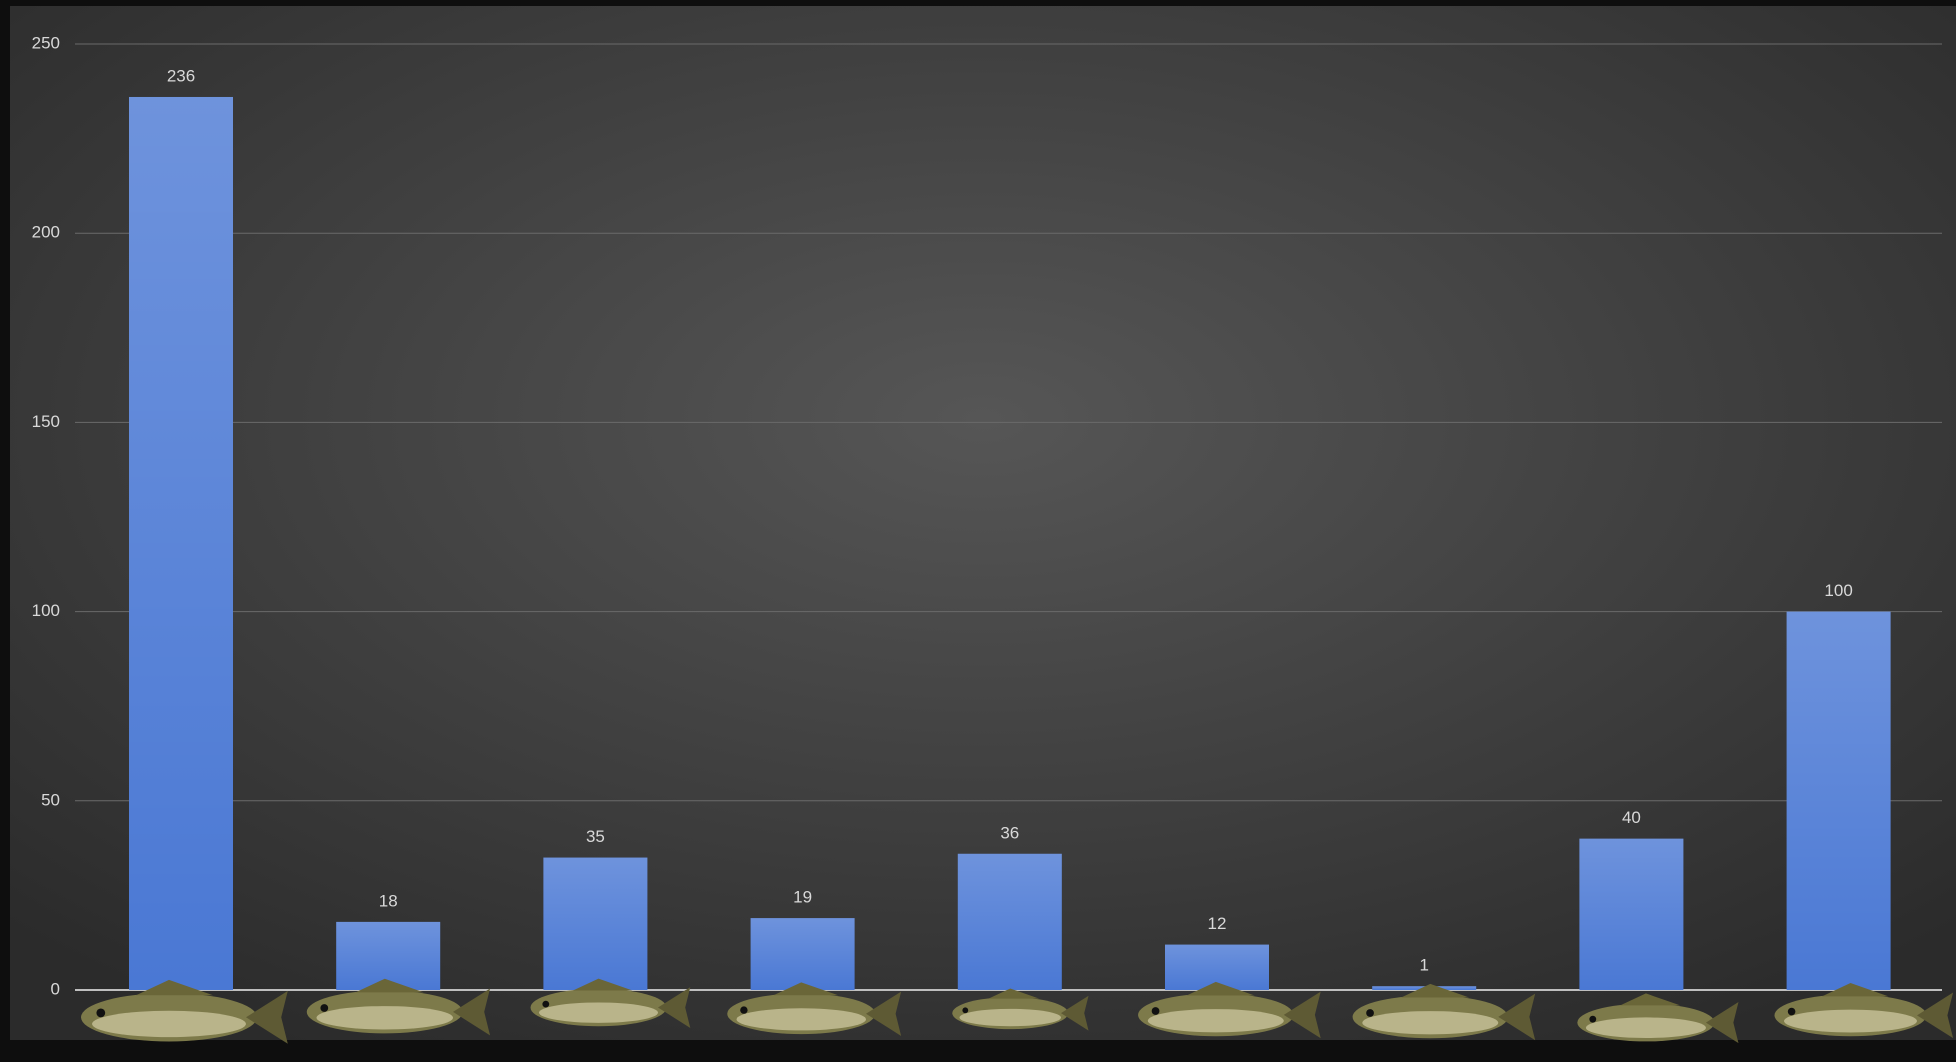 Image resolution: width=1956 pixels, height=1062 pixels. I want to click on y-tick-label: 50, so click(50, 799).